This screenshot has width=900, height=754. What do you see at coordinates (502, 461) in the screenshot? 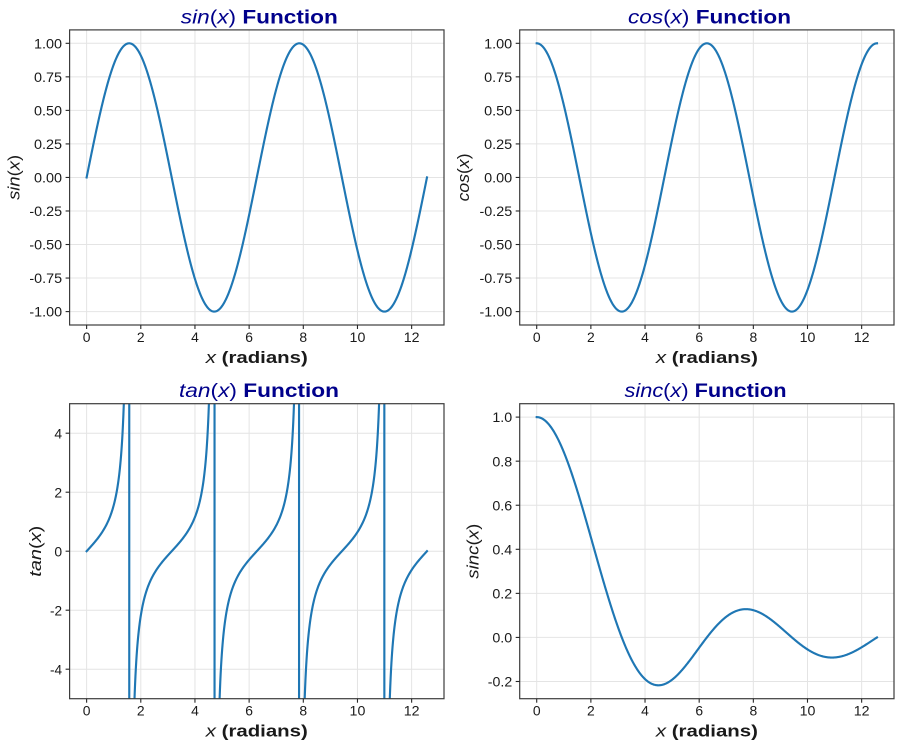
I see `svg-text: 0.8` at bounding box center [502, 461].